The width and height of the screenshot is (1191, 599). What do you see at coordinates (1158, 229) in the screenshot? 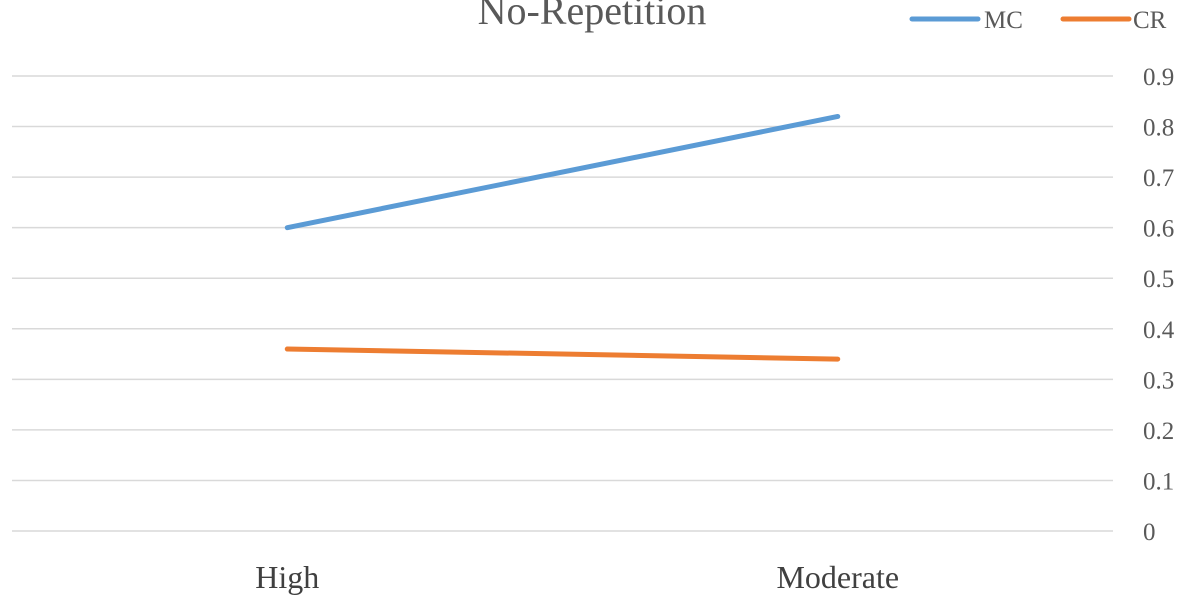
I see `y-tick-label: 0.6` at bounding box center [1158, 229].